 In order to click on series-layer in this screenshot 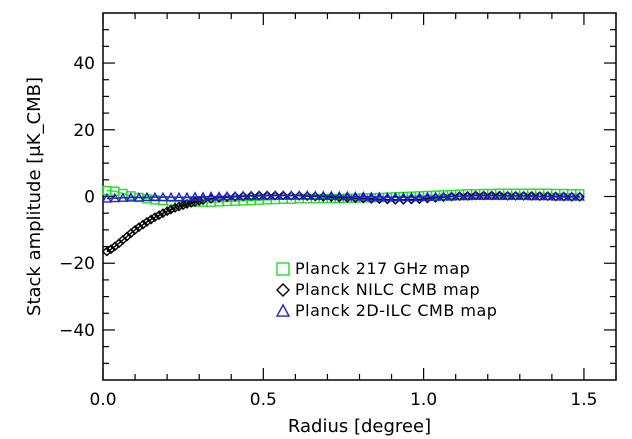, I will do `click(343, 221)`.